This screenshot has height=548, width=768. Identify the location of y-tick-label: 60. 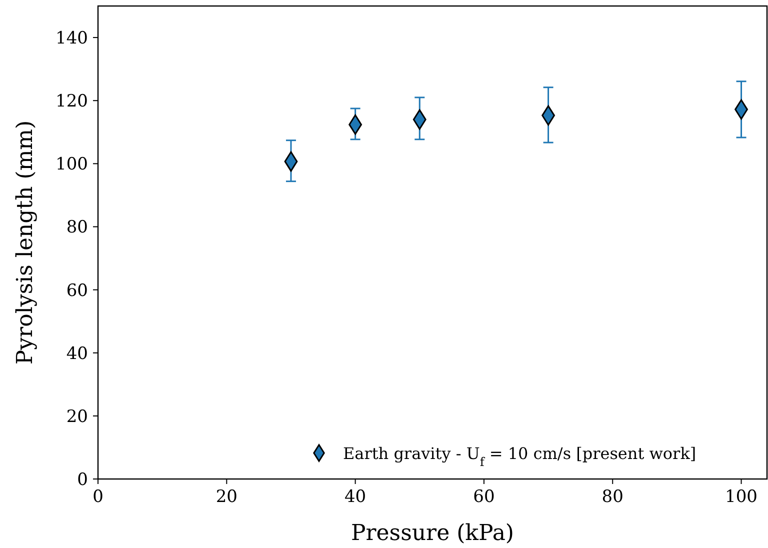
(77, 290).